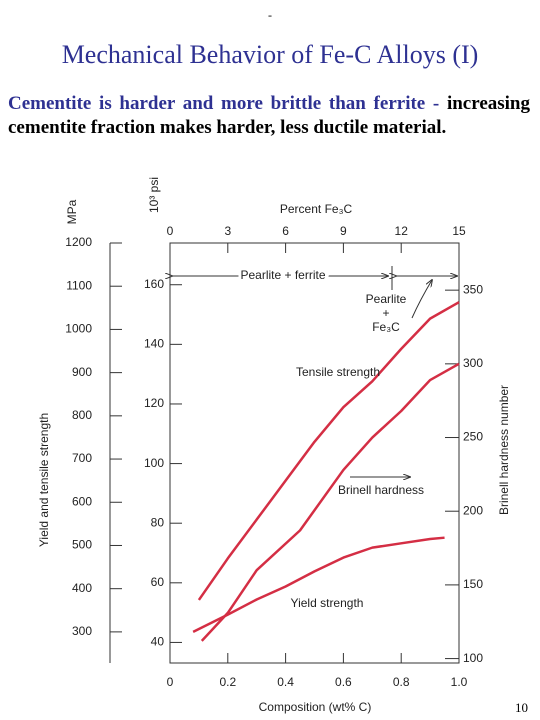 This screenshot has height=720, width=540. I want to click on y-axis-label: Yield and tensile strength, so click(44, 480).